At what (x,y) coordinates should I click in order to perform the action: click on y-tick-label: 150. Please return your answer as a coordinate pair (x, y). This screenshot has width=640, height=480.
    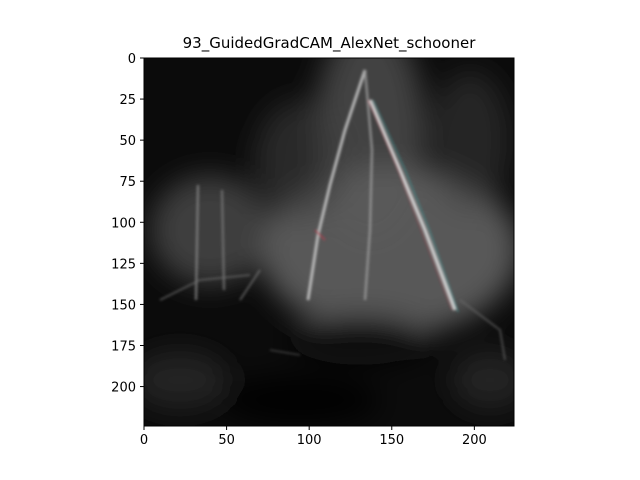
    Looking at the image, I should click on (123, 305).